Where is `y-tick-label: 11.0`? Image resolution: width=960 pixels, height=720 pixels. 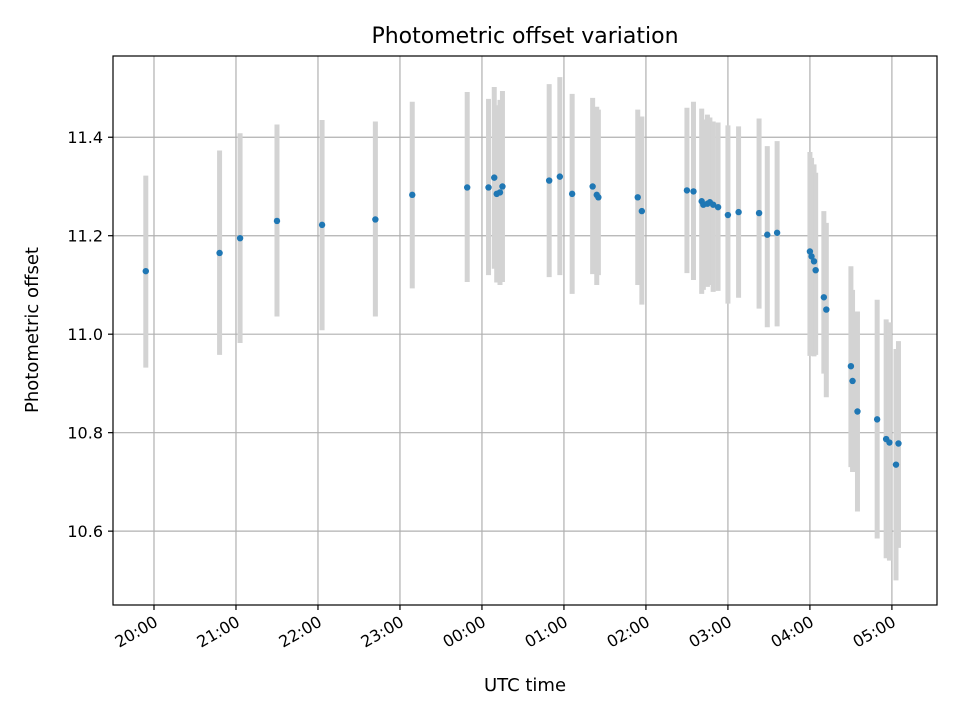
y-tick-label: 11.0 is located at coordinates (85, 334).